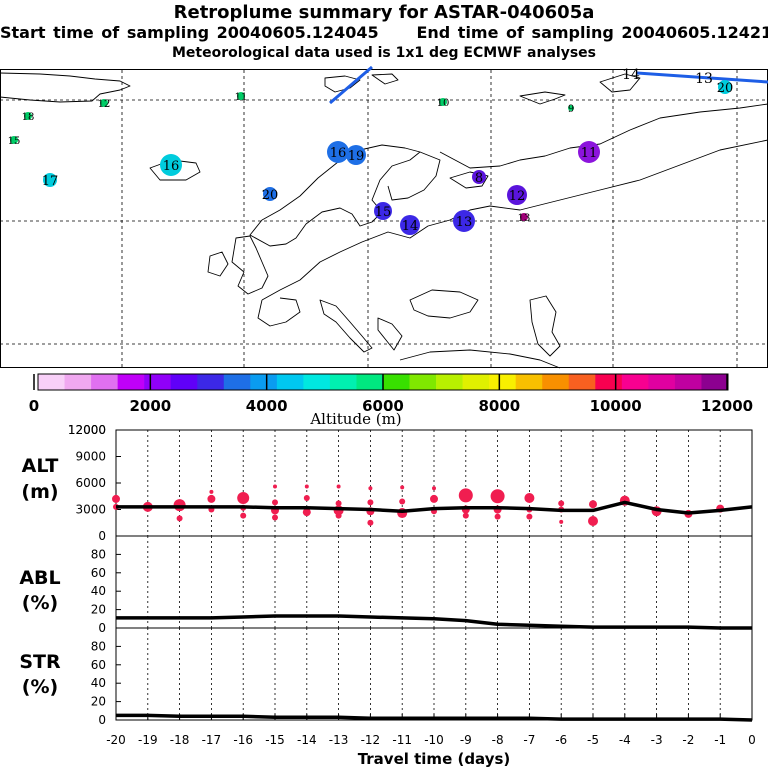 This screenshot has height=768, width=768. Describe the element at coordinates (480, 359) in the screenshot. I see `turkey-coast` at that location.